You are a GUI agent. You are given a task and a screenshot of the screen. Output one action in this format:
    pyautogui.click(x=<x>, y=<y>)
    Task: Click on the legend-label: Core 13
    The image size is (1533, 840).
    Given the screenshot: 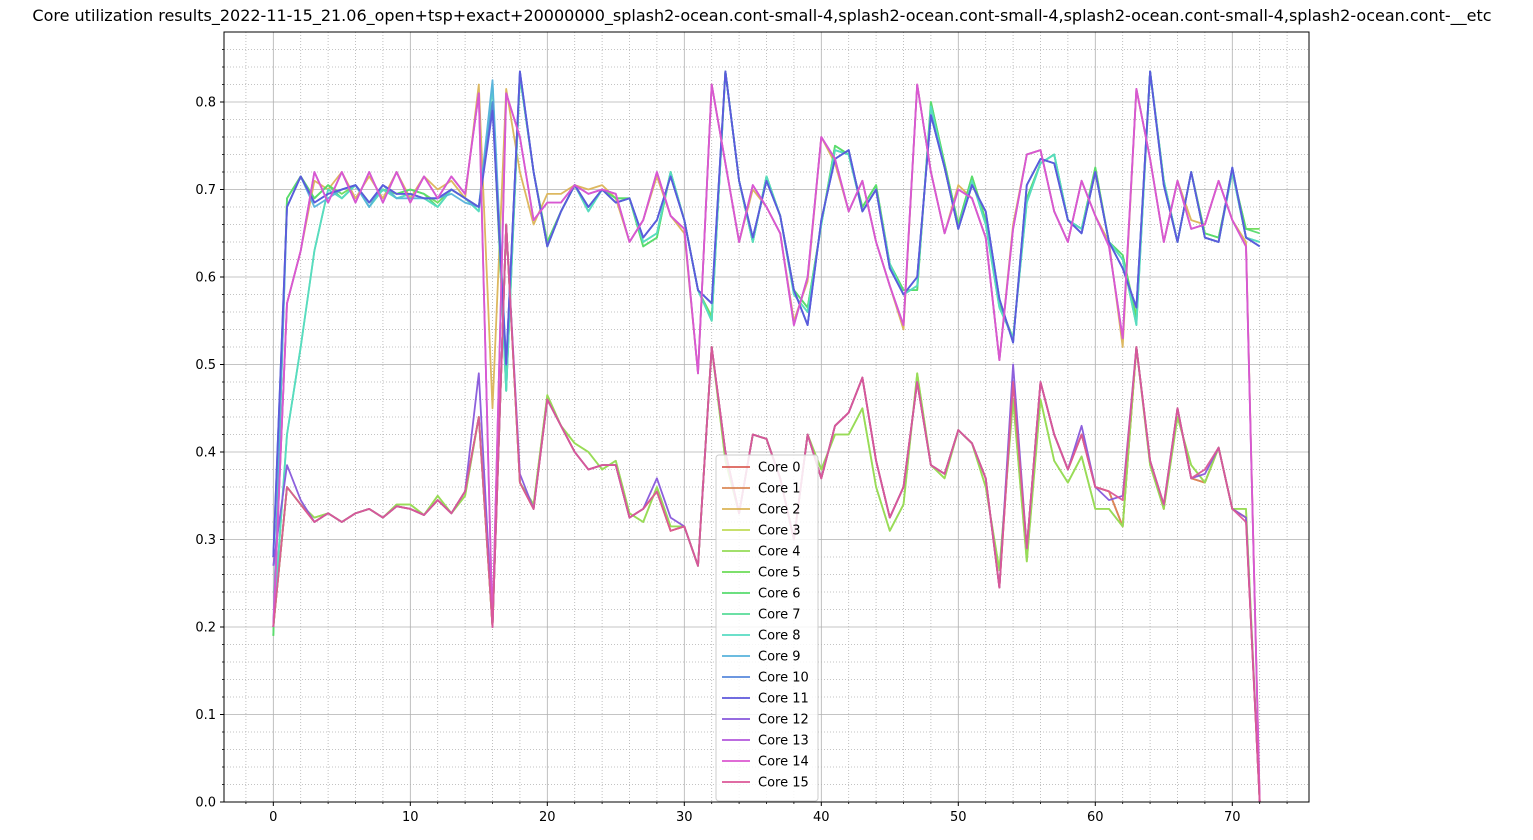 What is the action you would take?
    pyautogui.click(x=783, y=741)
    